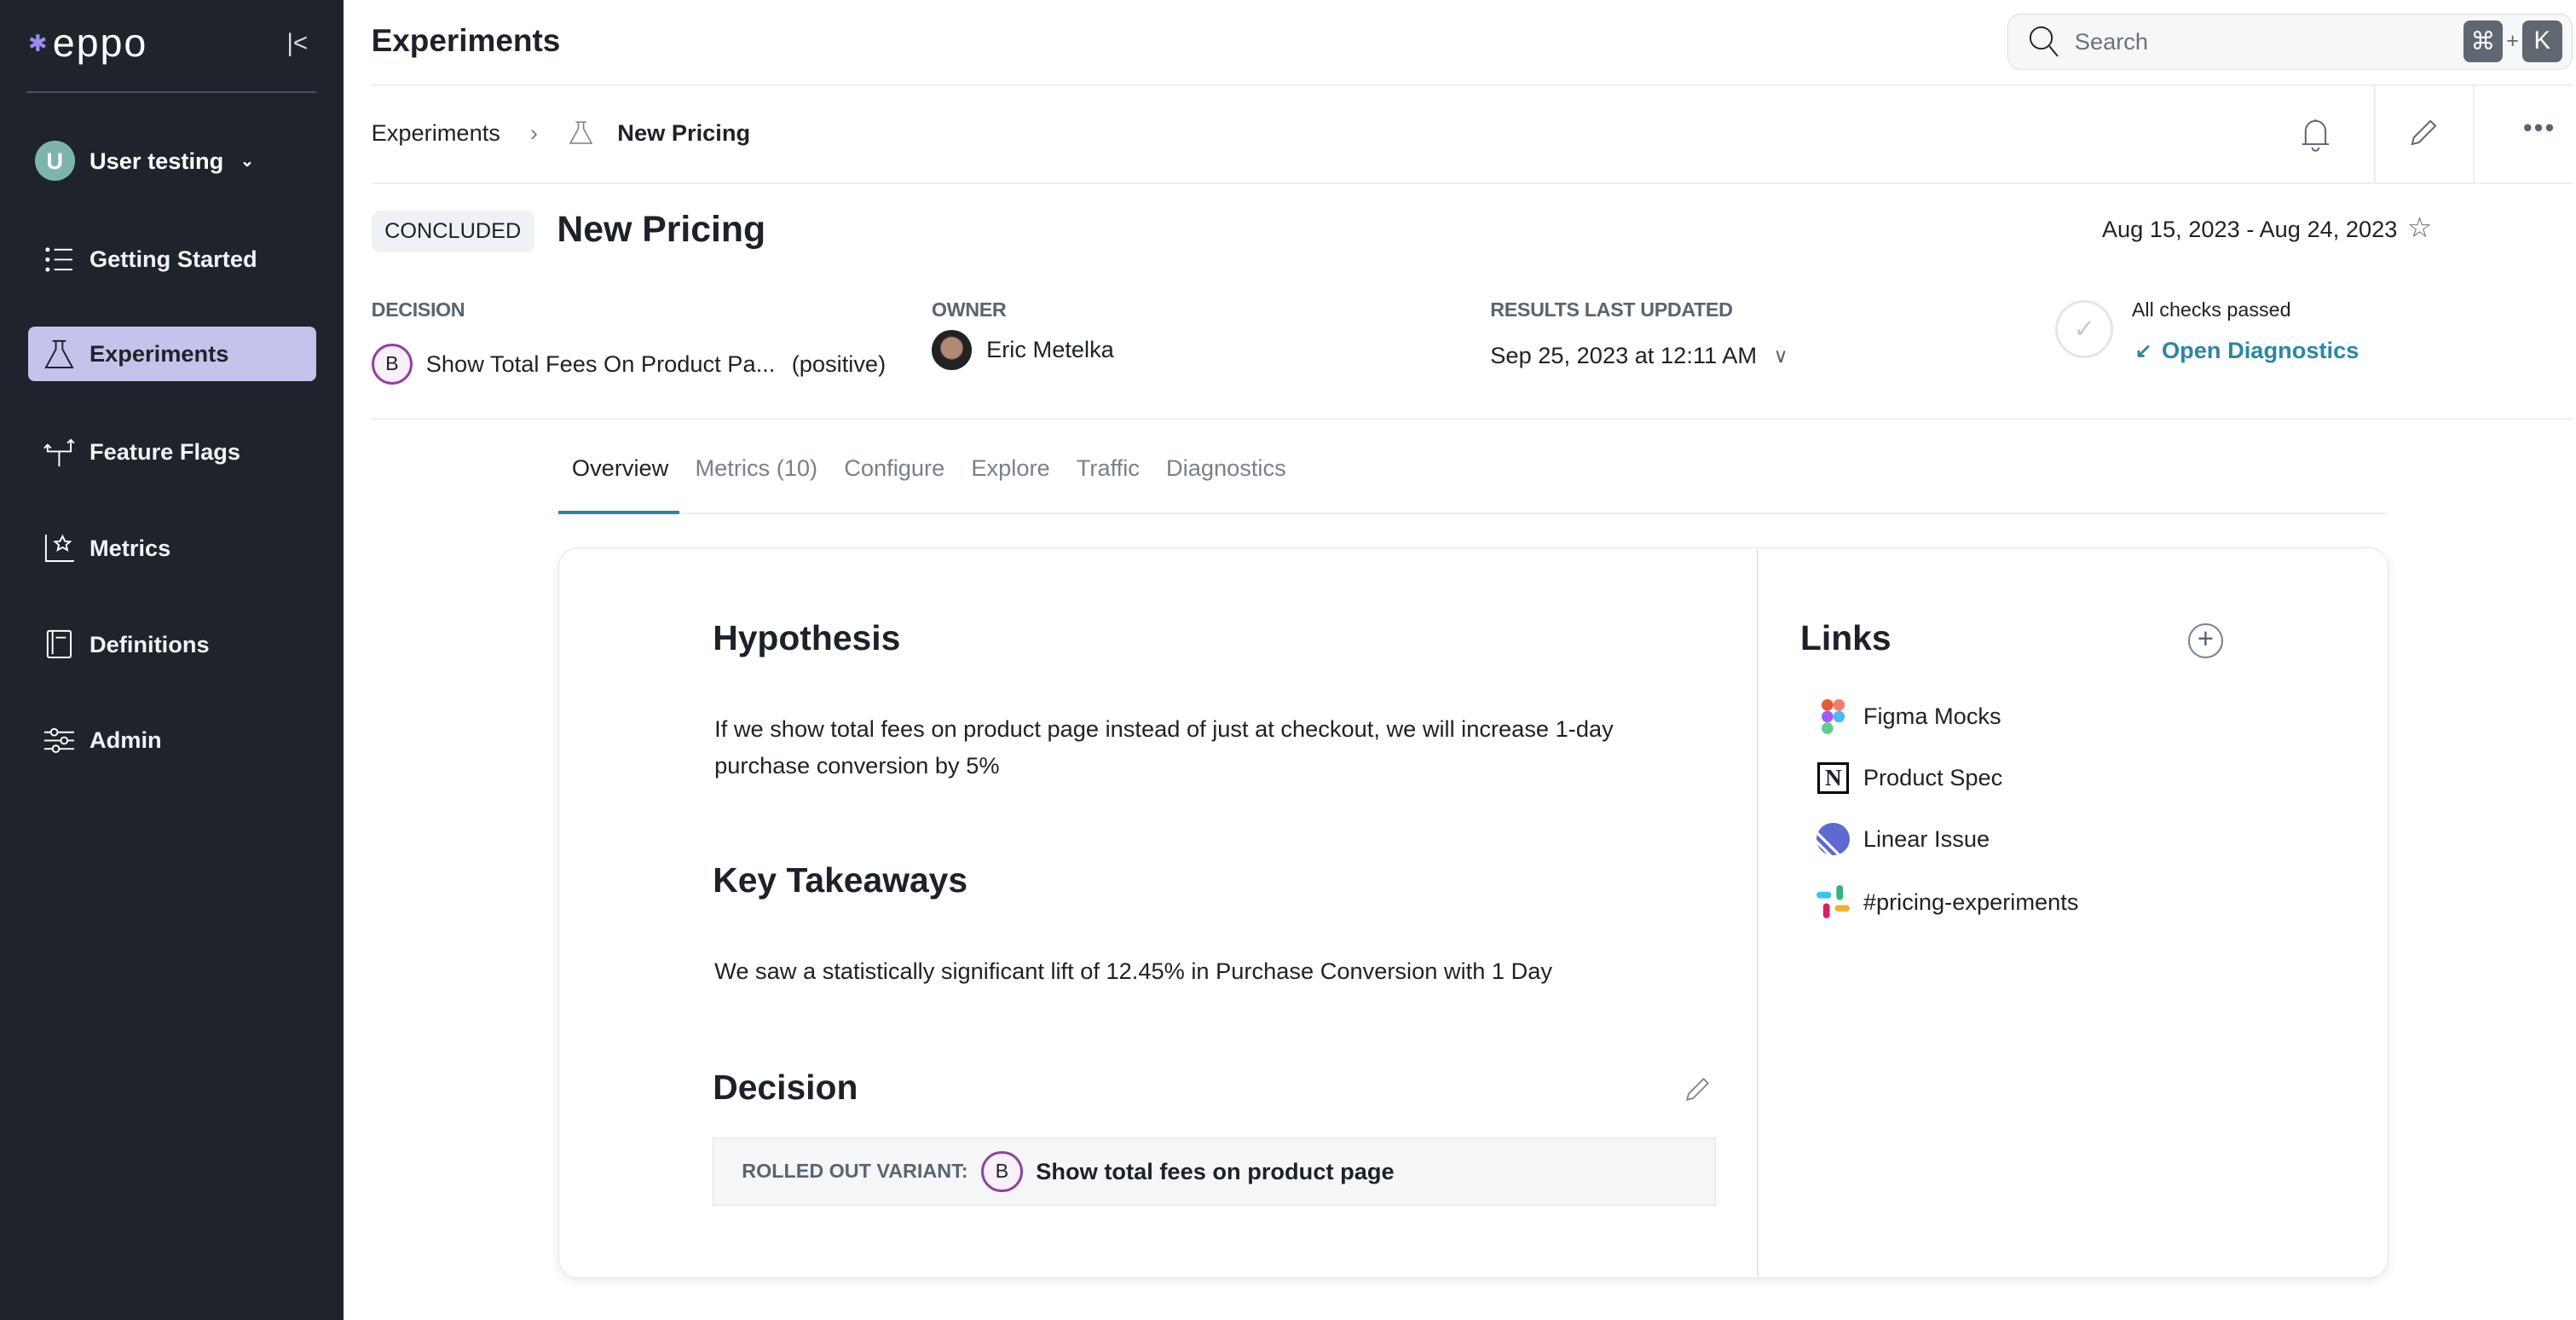 Image resolution: width=2576 pixels, height=1320 pixels. I want to click on workspace-avatar: U, so click(54, 161).